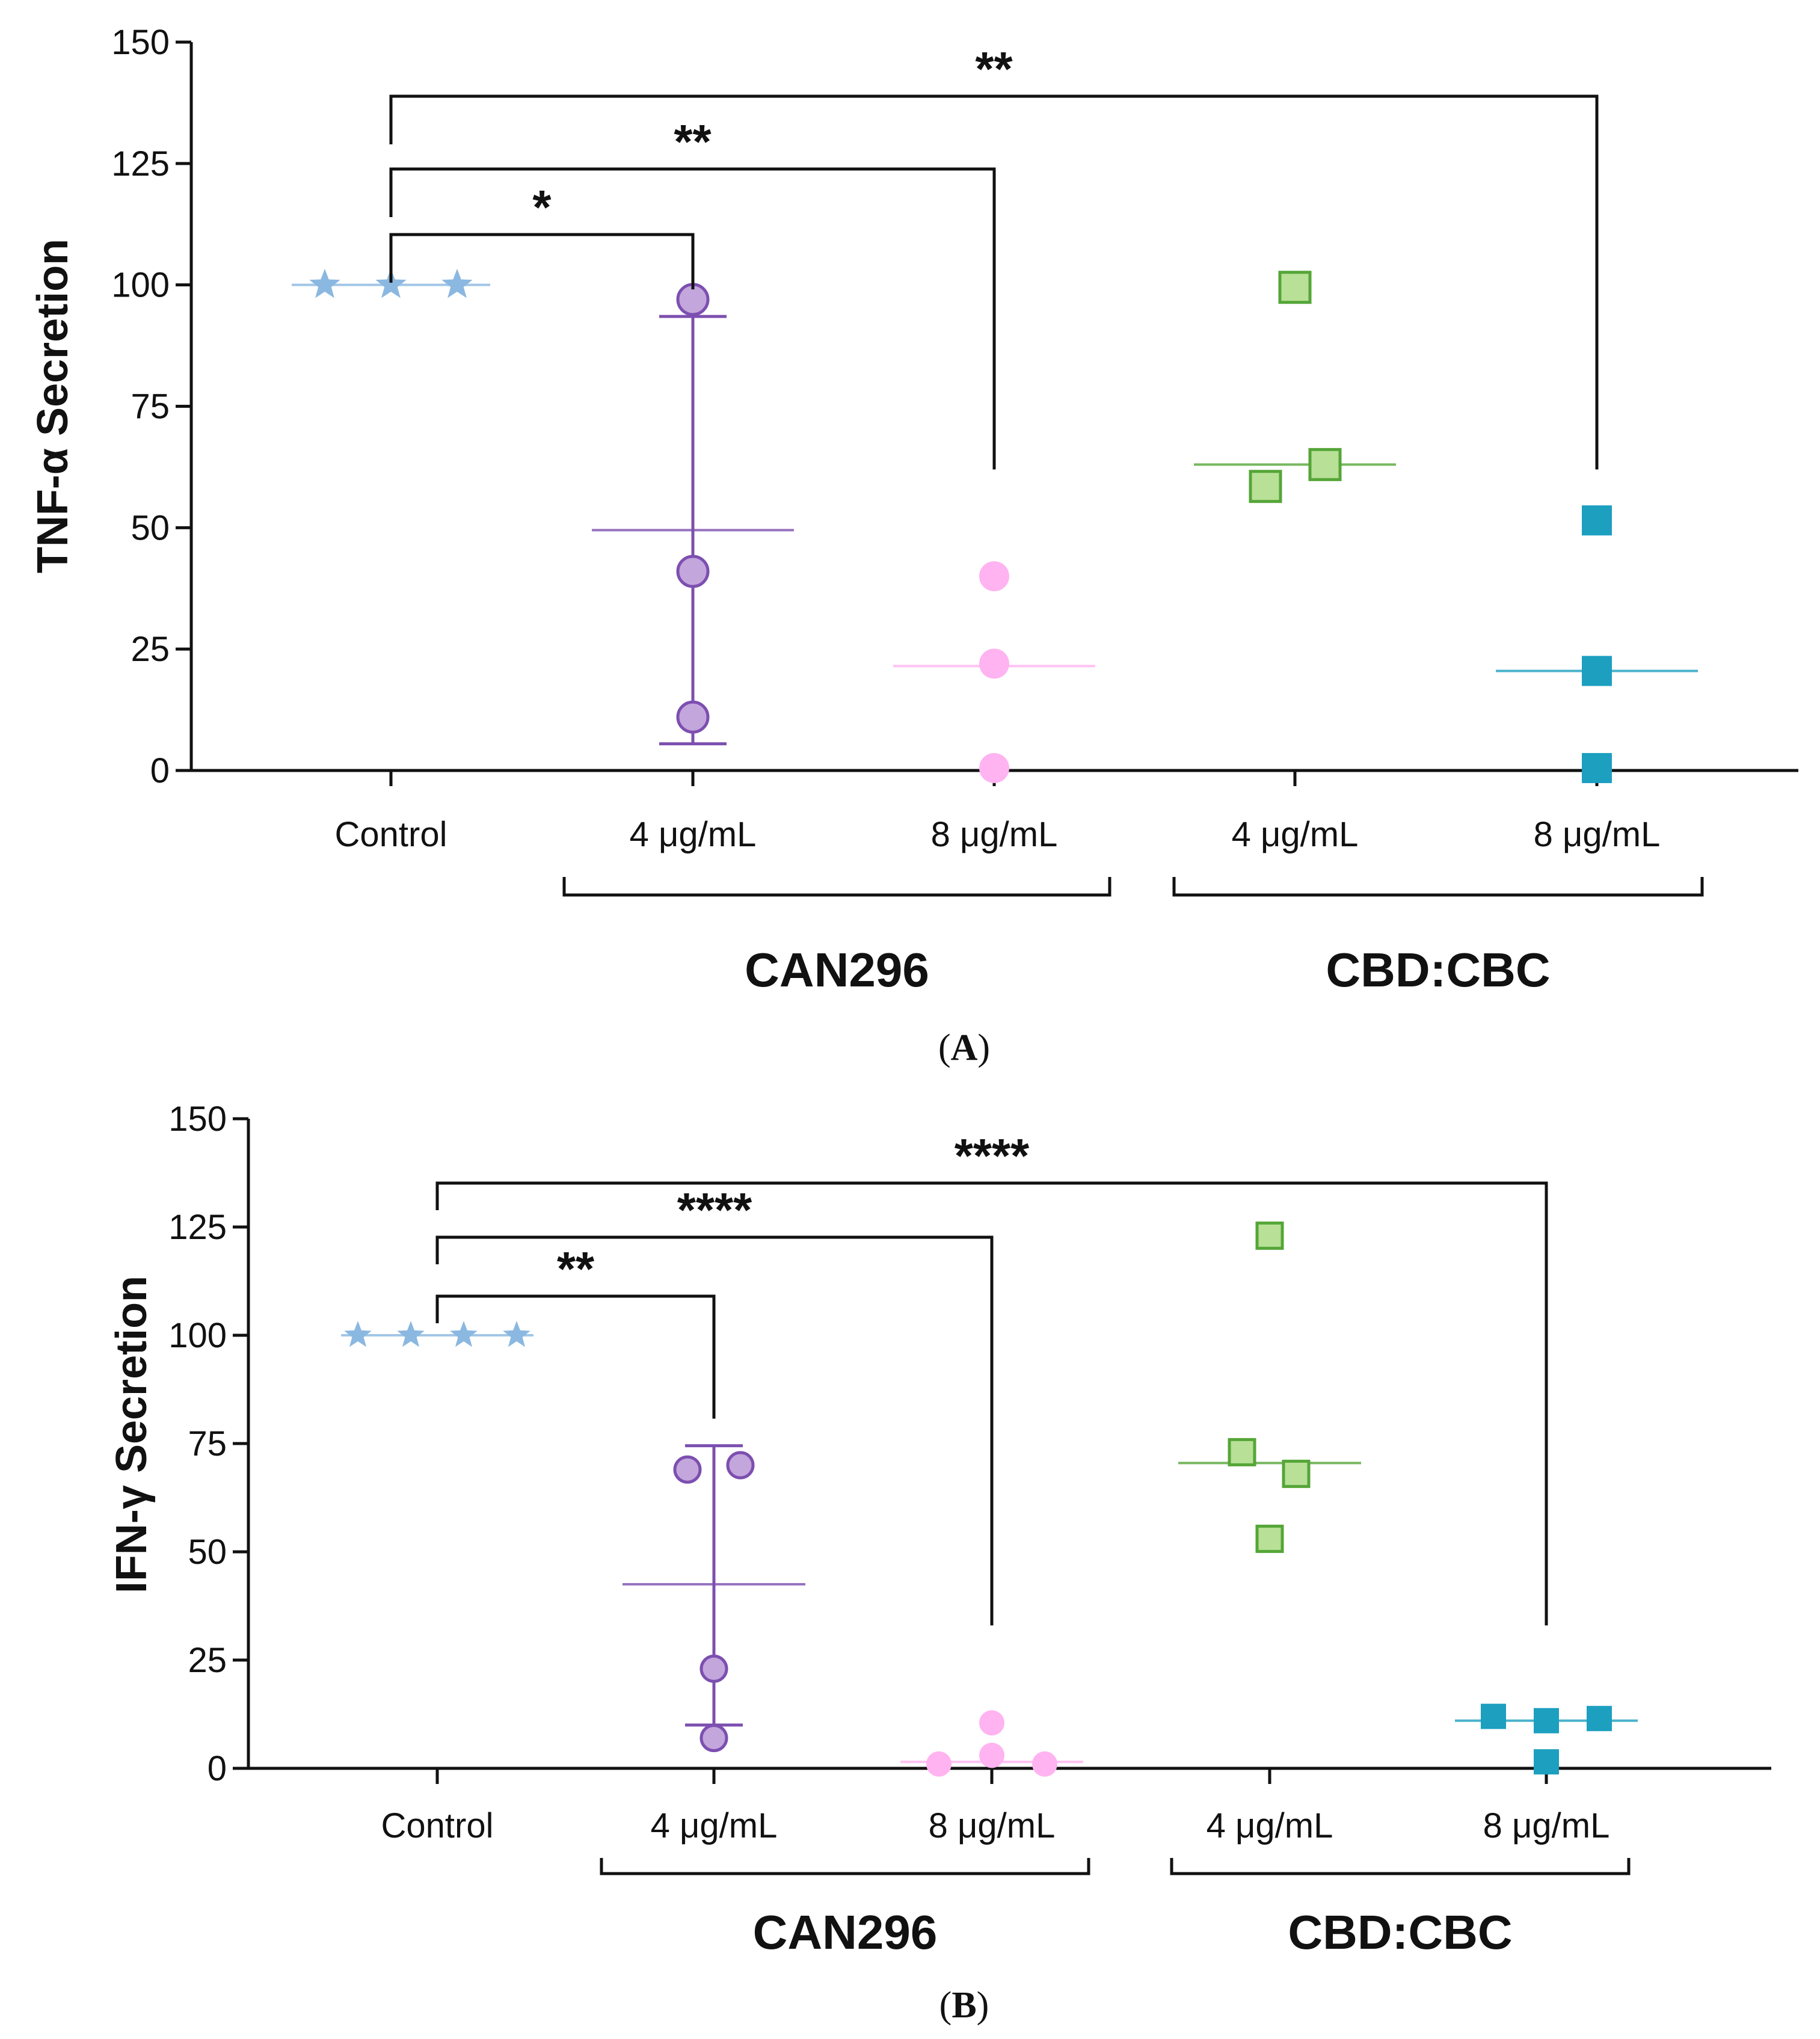  What do you see at coordinates (837, 970) in the screenshot?
I see `panel-a-group-label: CAN296` at bounding box center [837, 970].